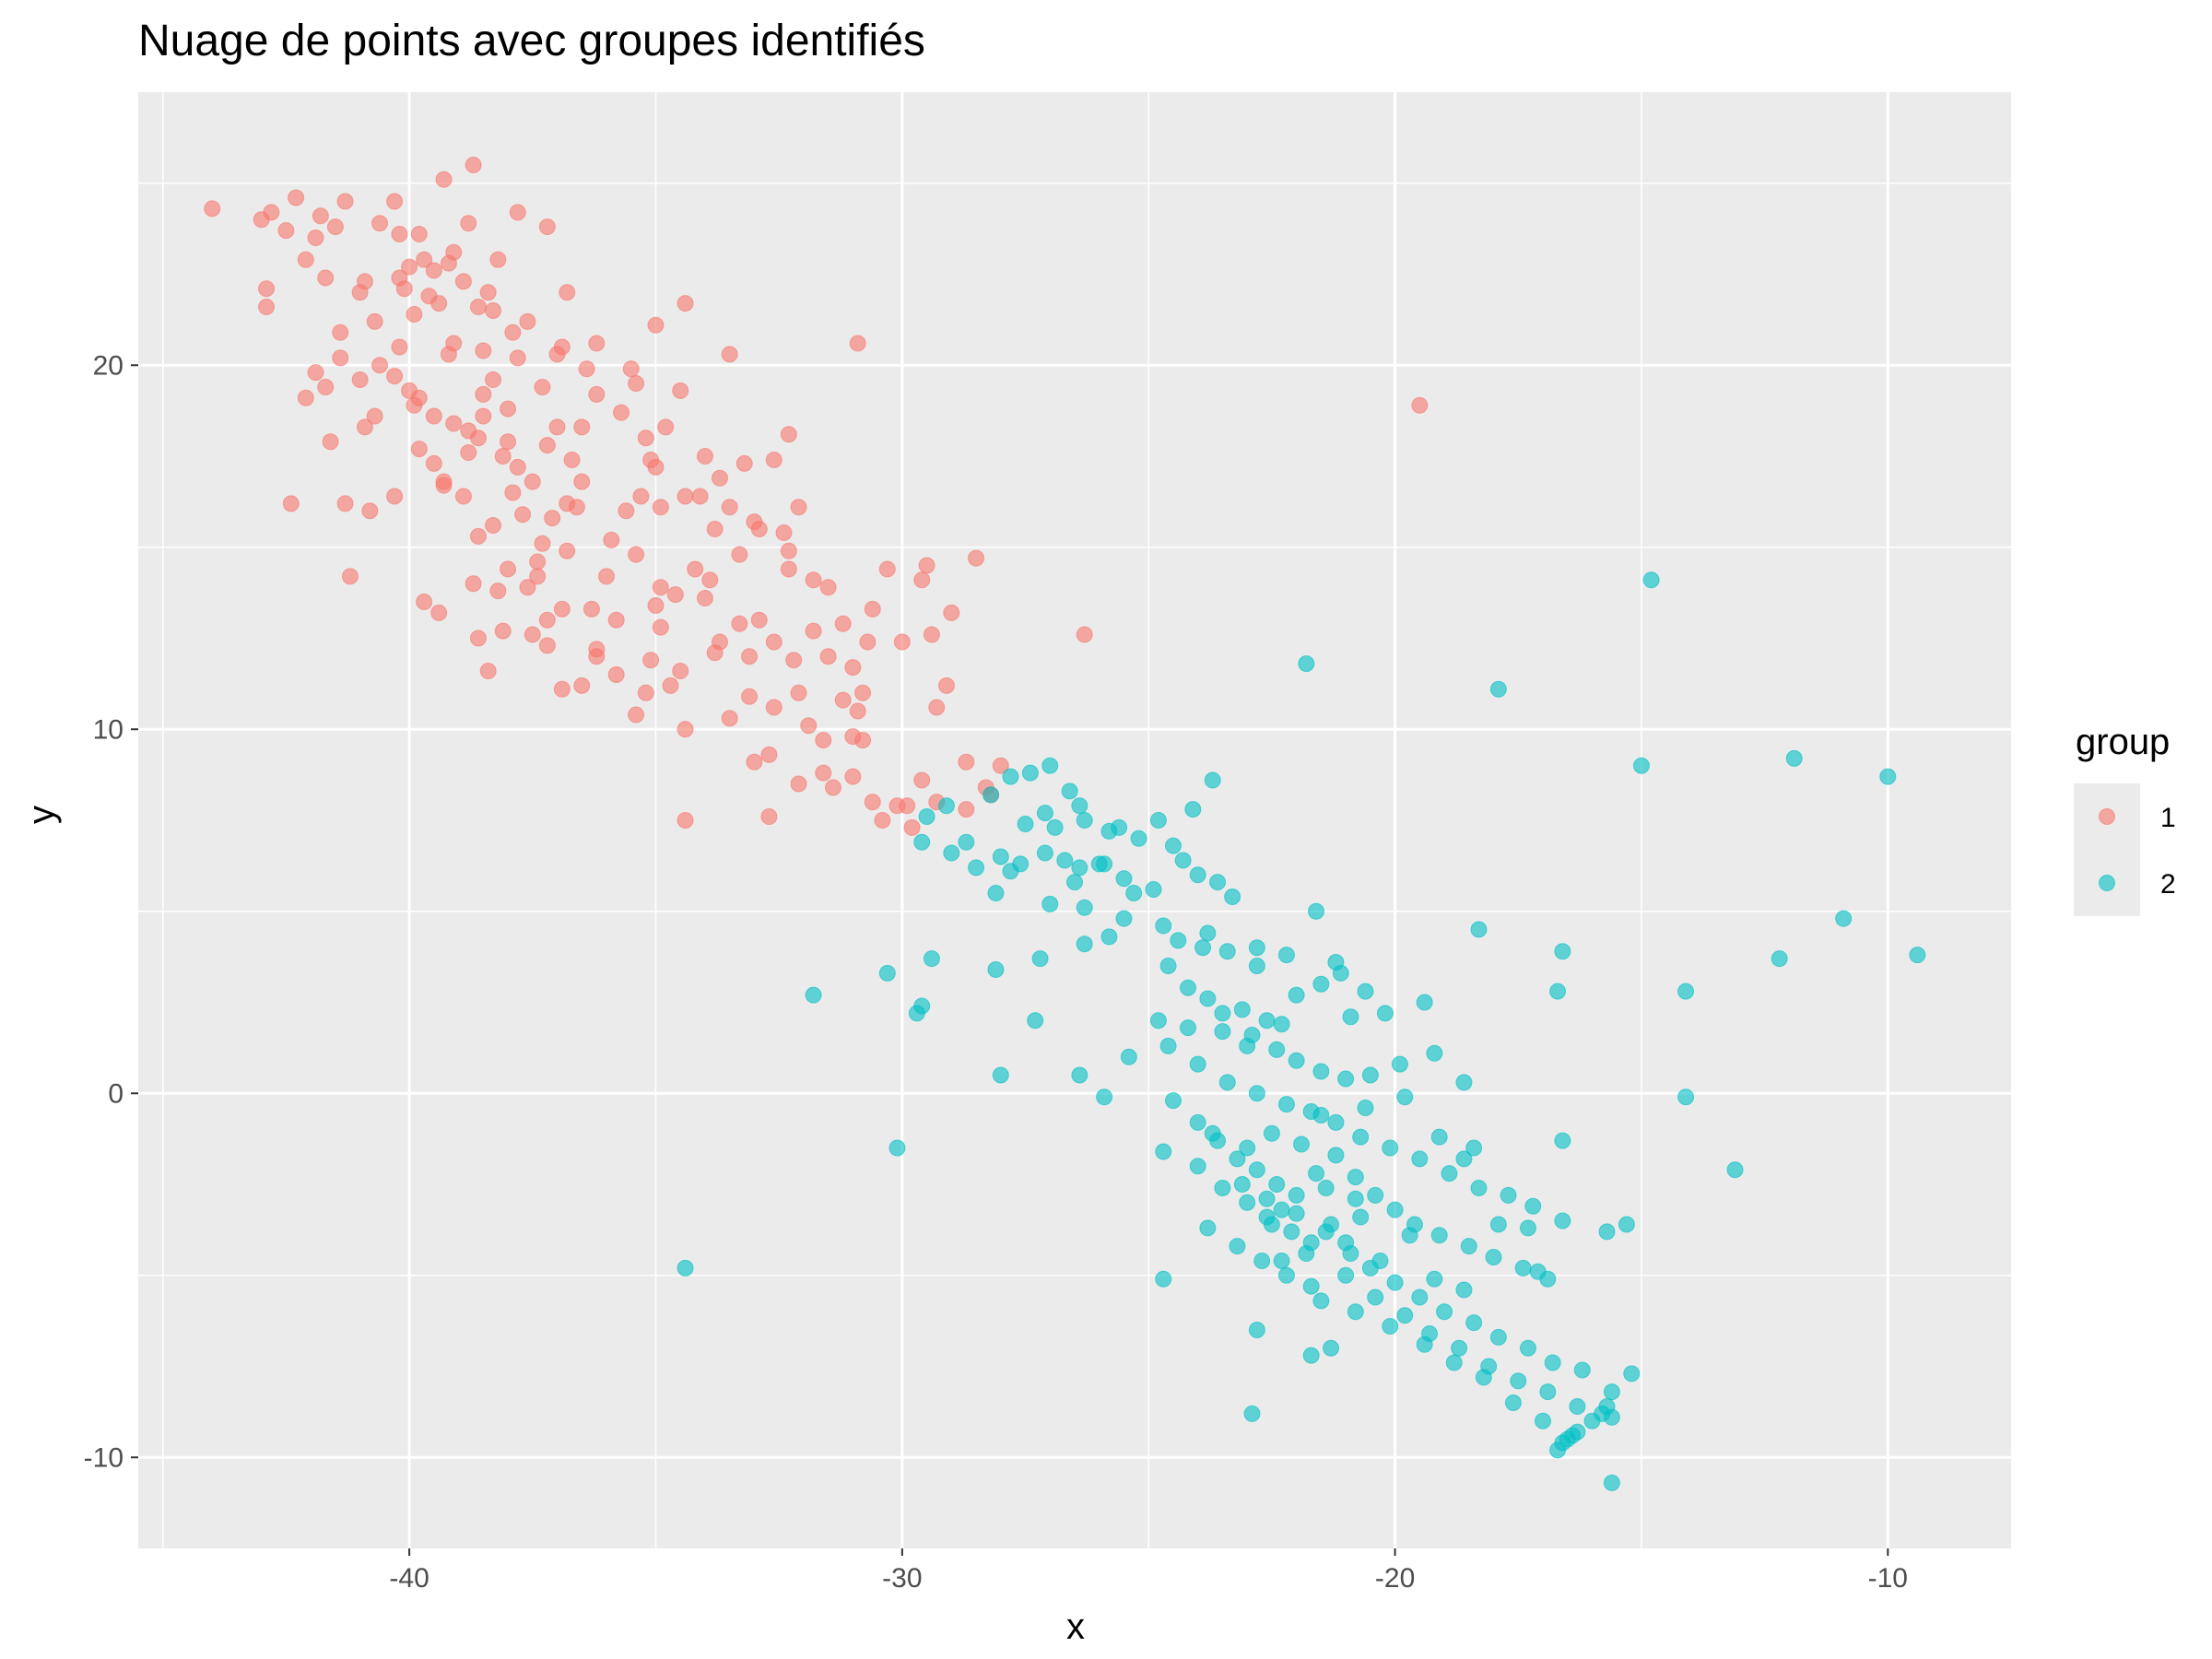  What do you see at coordinates (1395, 1578) in the screenshot?
I see `x-tick-label: -20` at bounding box center [1395, 1578].